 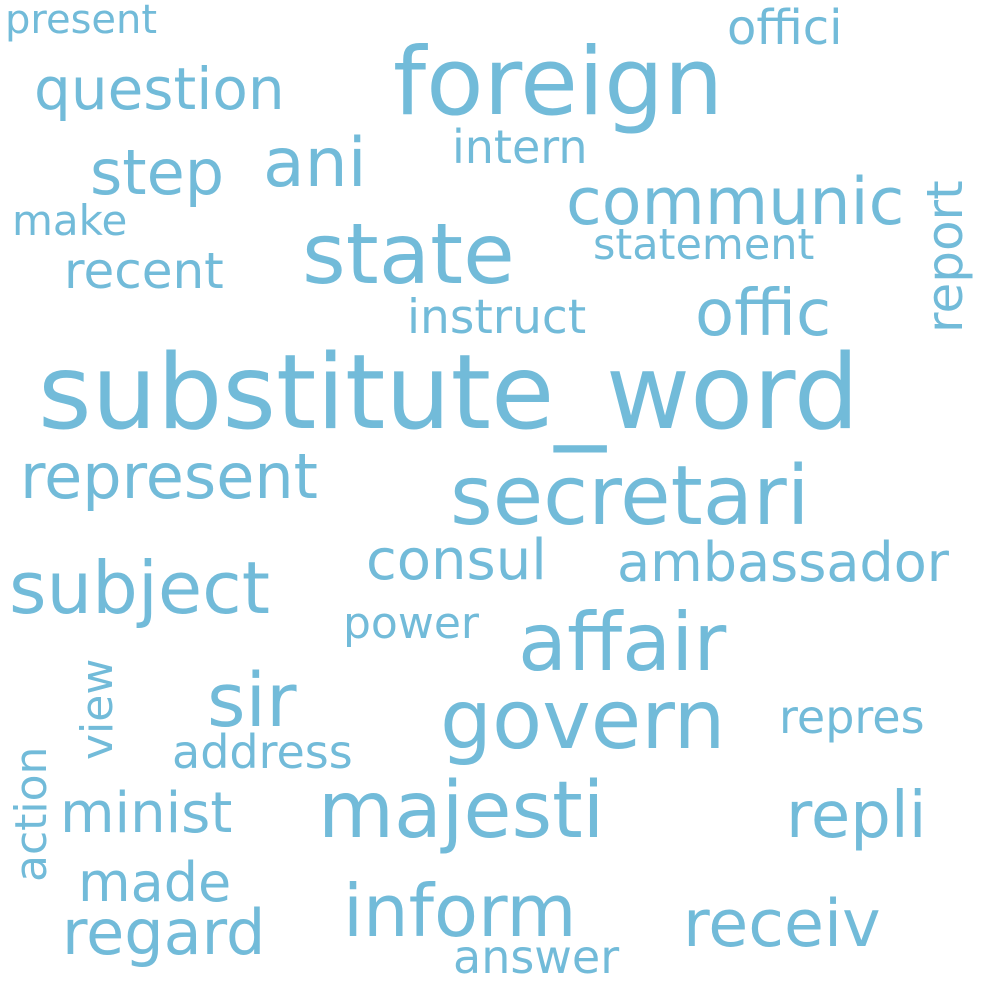 I want to click on word-inform: inform, so click(x=460, y=911).